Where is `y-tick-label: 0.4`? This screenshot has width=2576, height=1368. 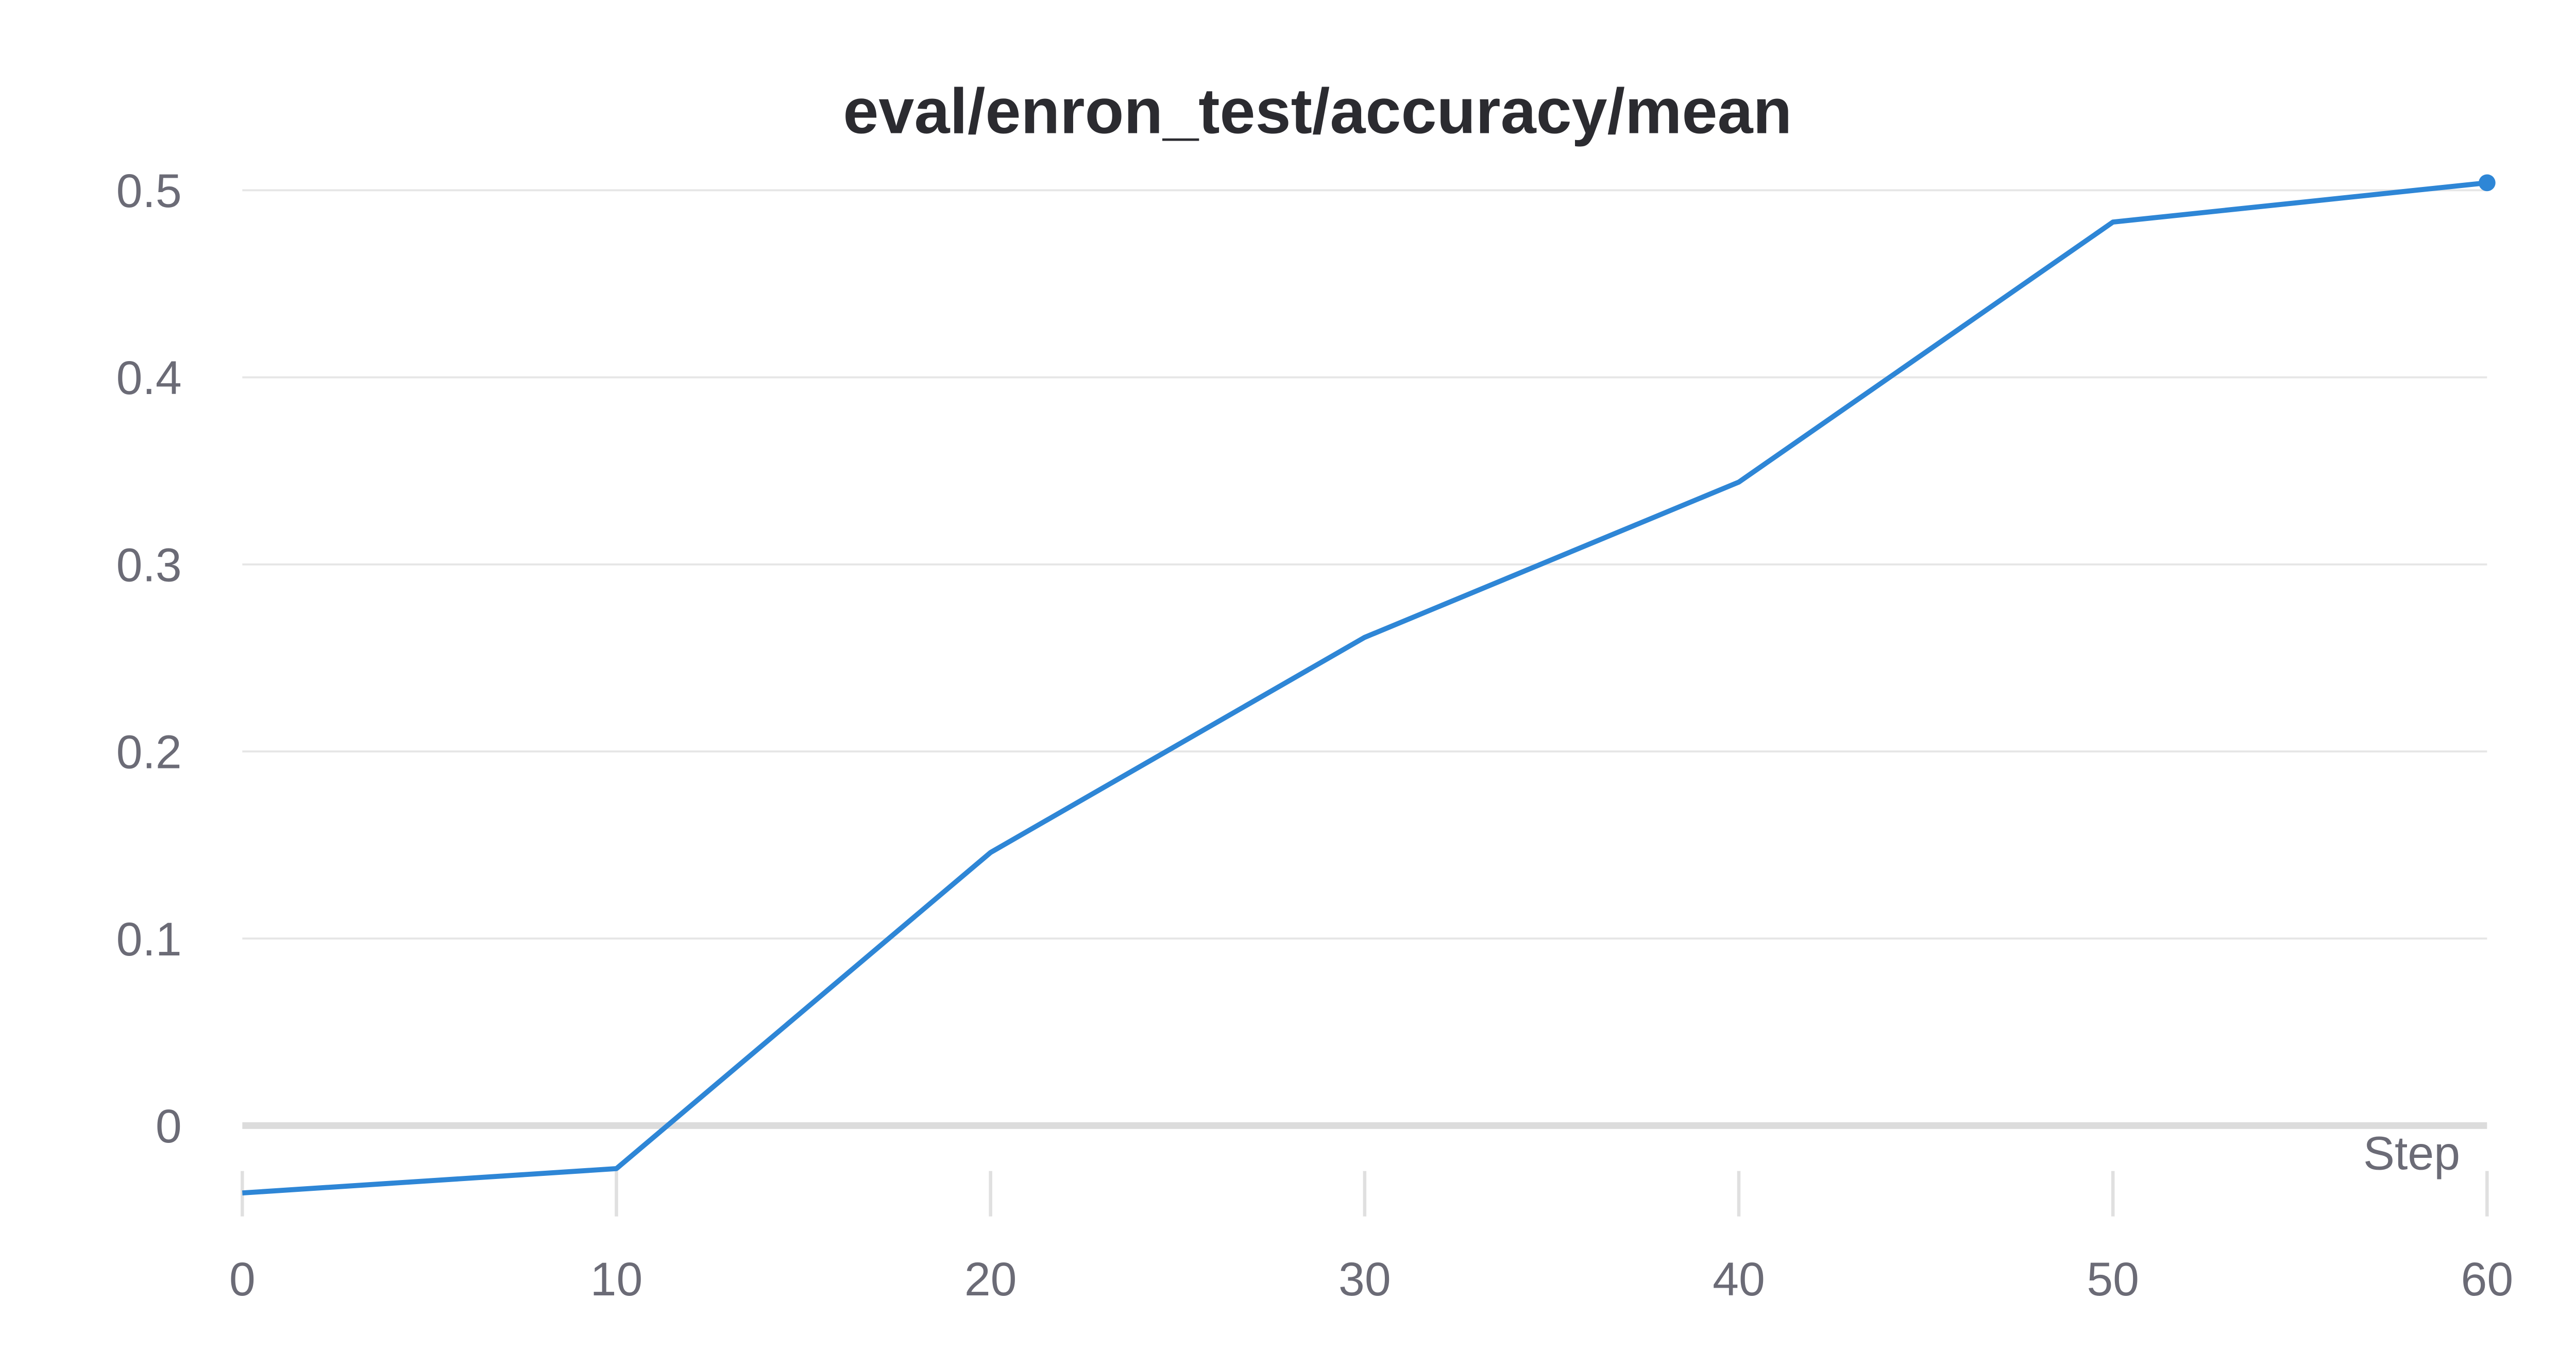
y-tick-label: 0.4 is located at coordinates (149, 378).